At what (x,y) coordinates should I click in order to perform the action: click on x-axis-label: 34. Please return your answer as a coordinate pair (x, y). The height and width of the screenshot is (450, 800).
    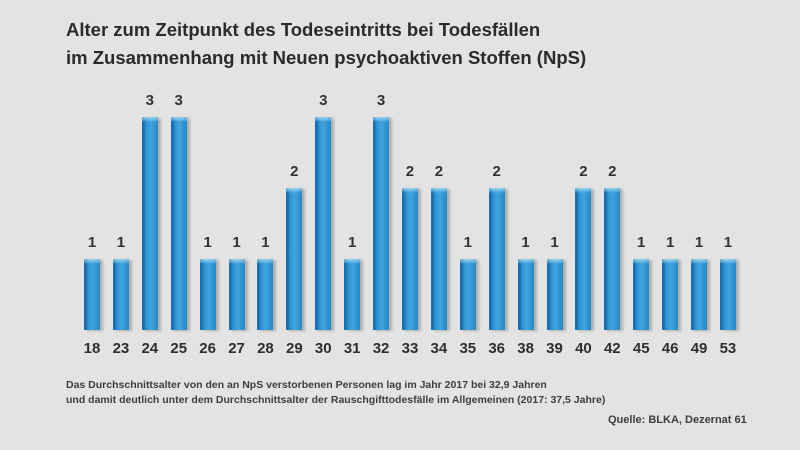
    Looking at the image, I should click on (439, 348).